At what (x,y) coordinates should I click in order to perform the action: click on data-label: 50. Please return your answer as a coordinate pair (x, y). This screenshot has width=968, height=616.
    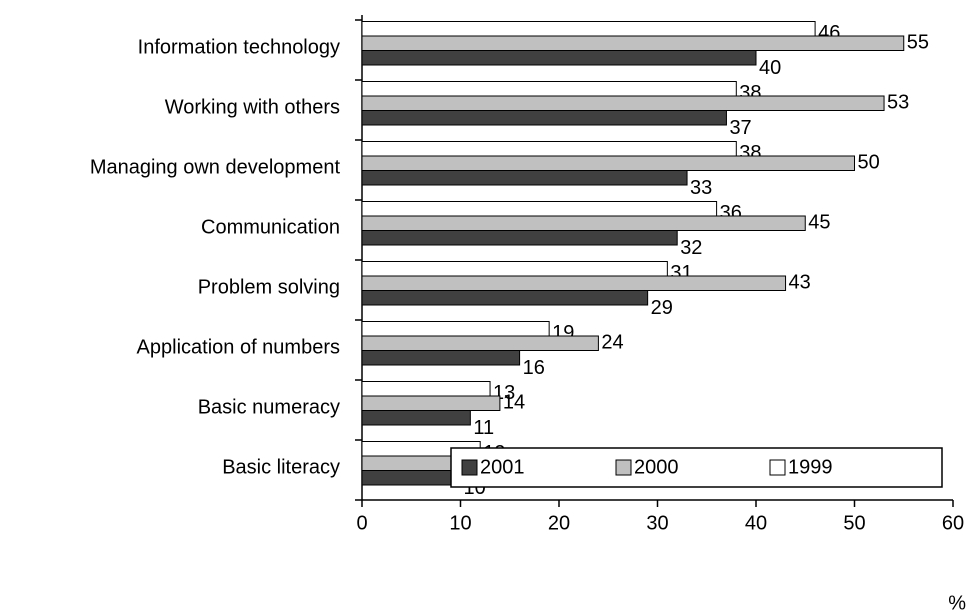
    Looking at the image, I should click on (869, 163).